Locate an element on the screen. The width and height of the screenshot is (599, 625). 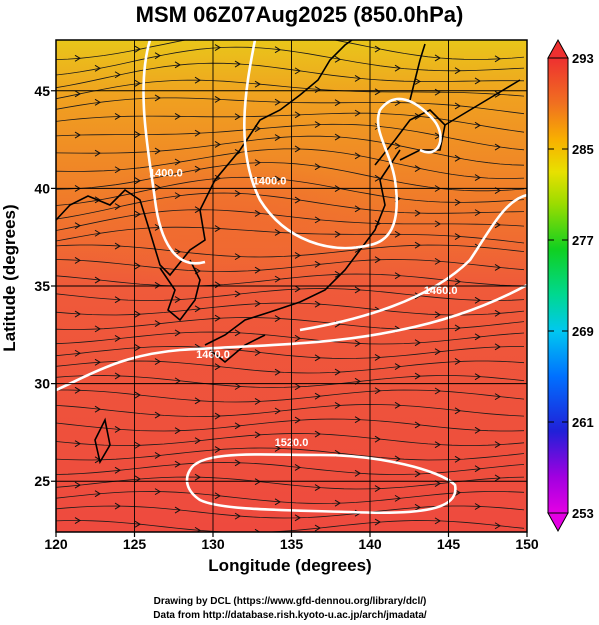
colorbar-tick-label: 285 is located at coordinates (583, 149).